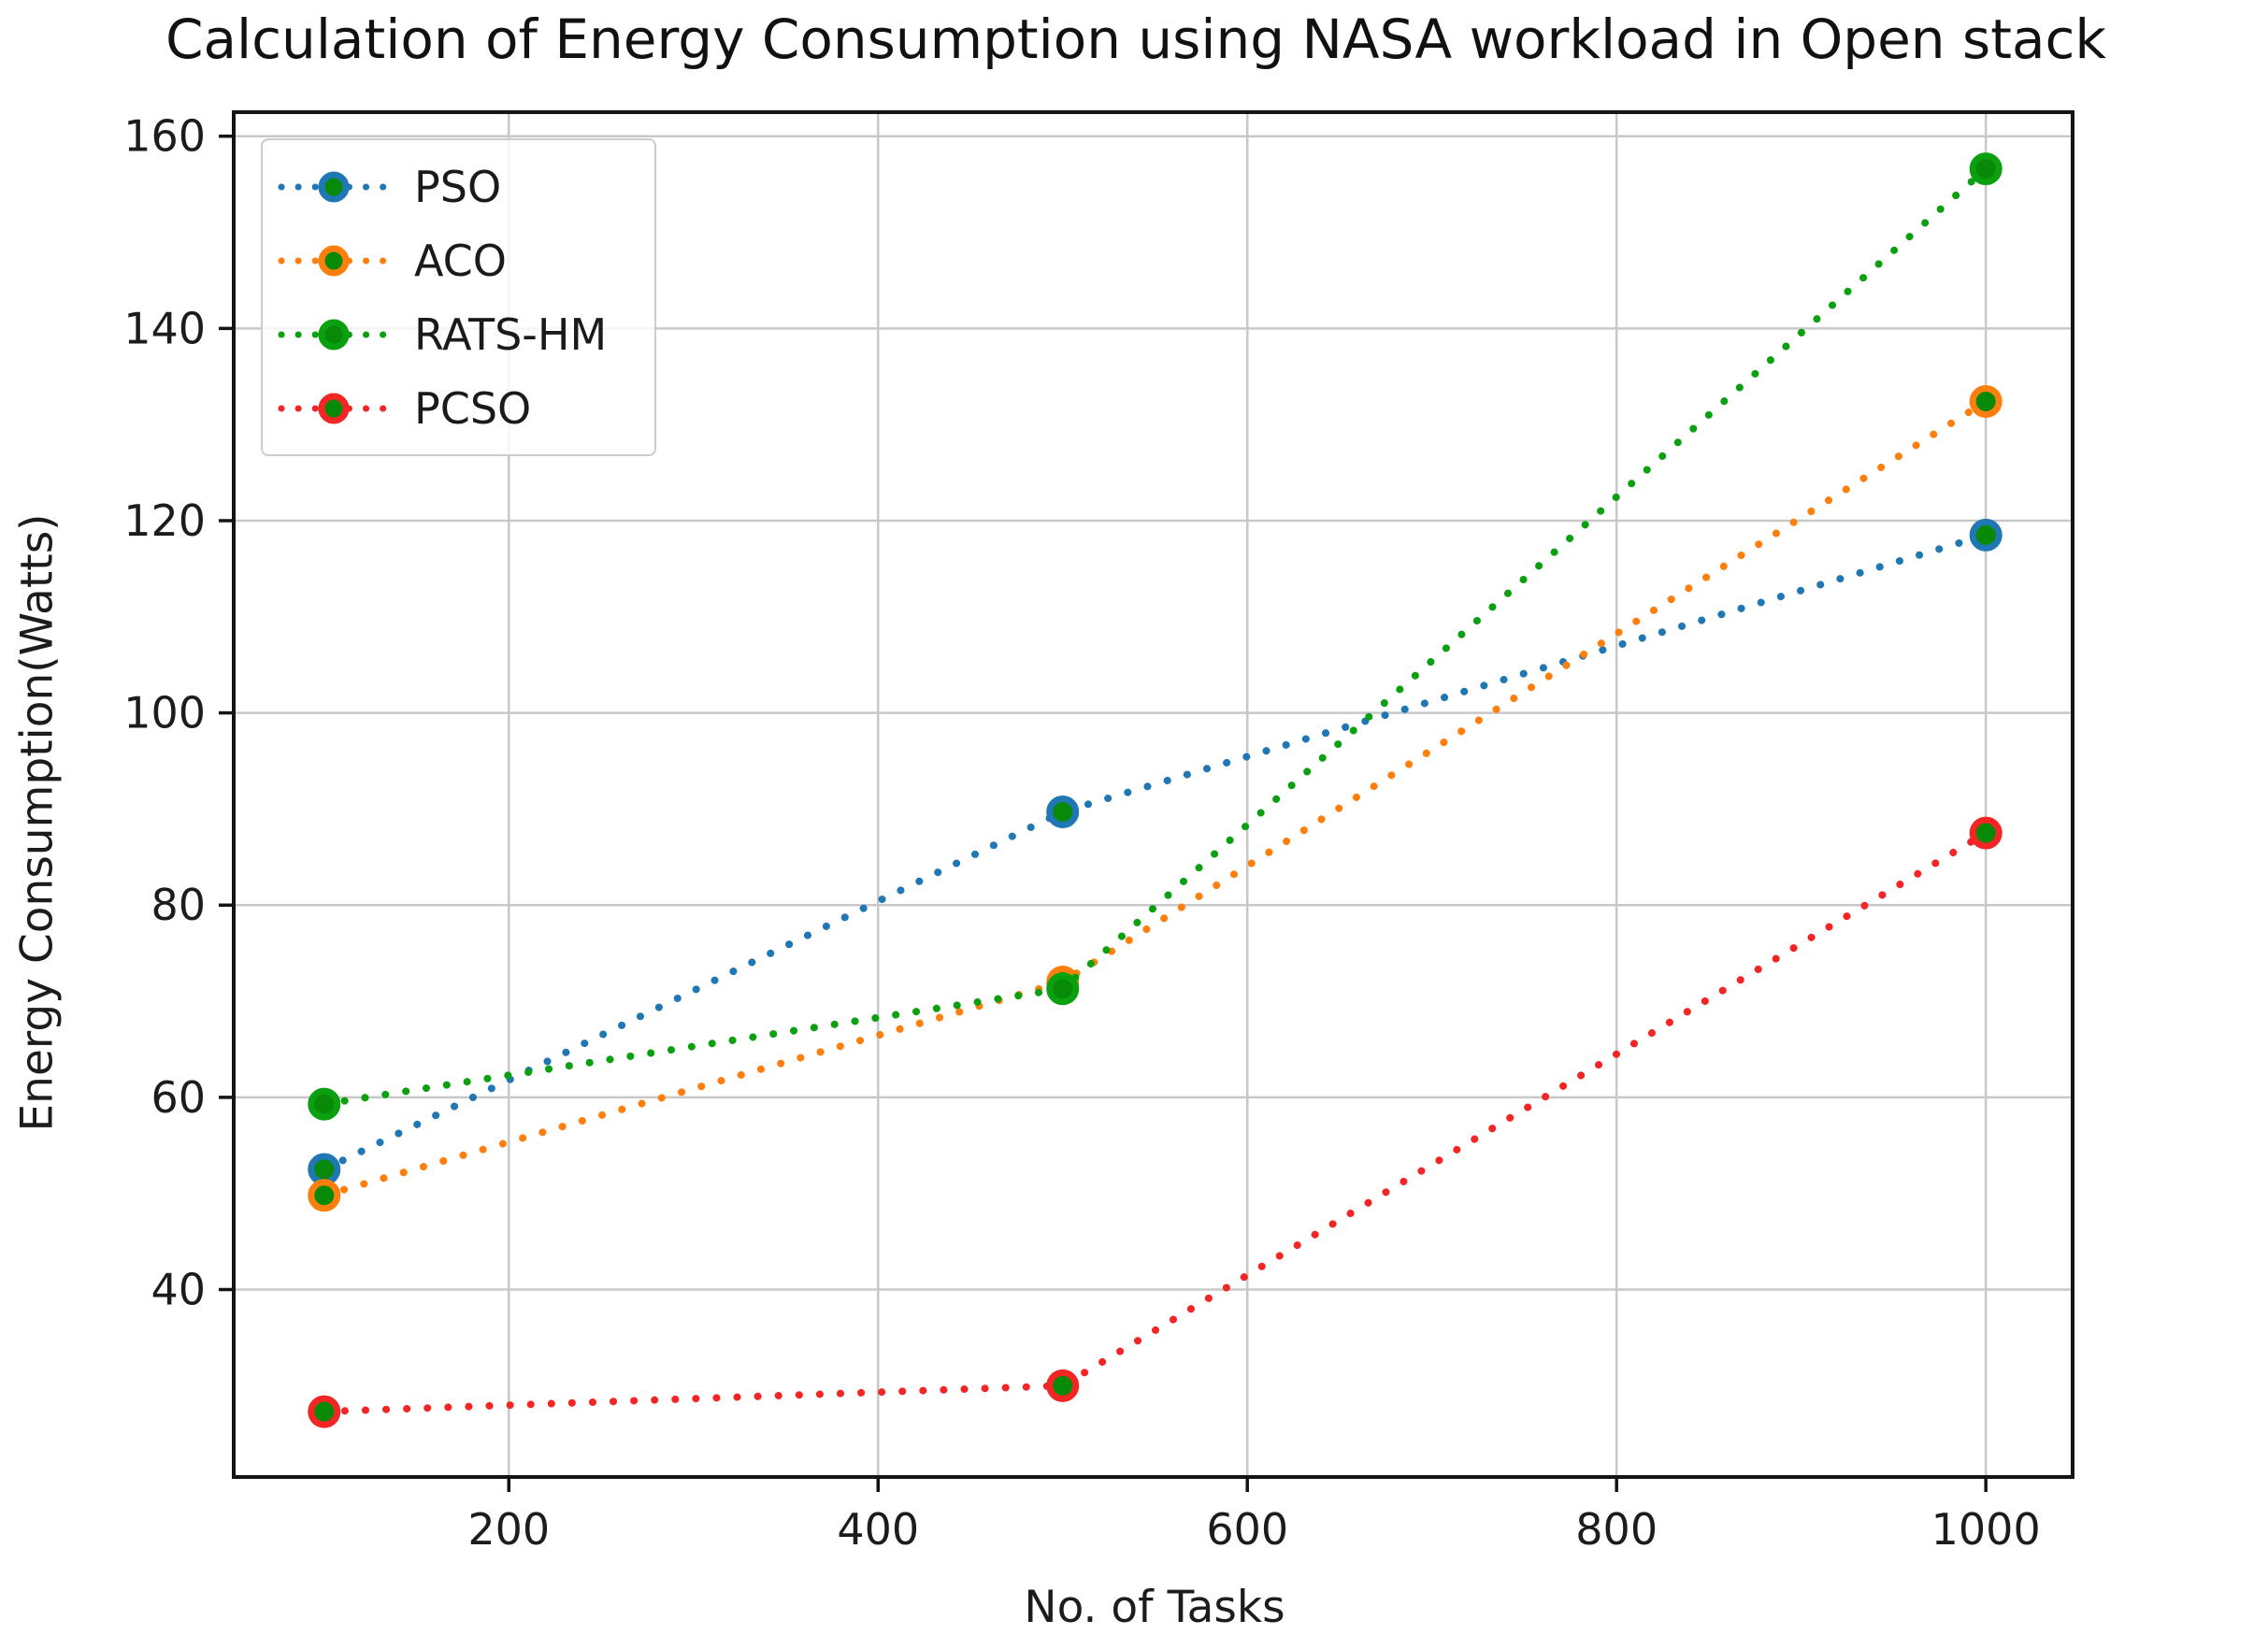 The image size is (2268, 1649). What do you see at coordinates (473, 408) in the screenshot?
I see `legend-label: PCSO` at bounding box center [473, 408].